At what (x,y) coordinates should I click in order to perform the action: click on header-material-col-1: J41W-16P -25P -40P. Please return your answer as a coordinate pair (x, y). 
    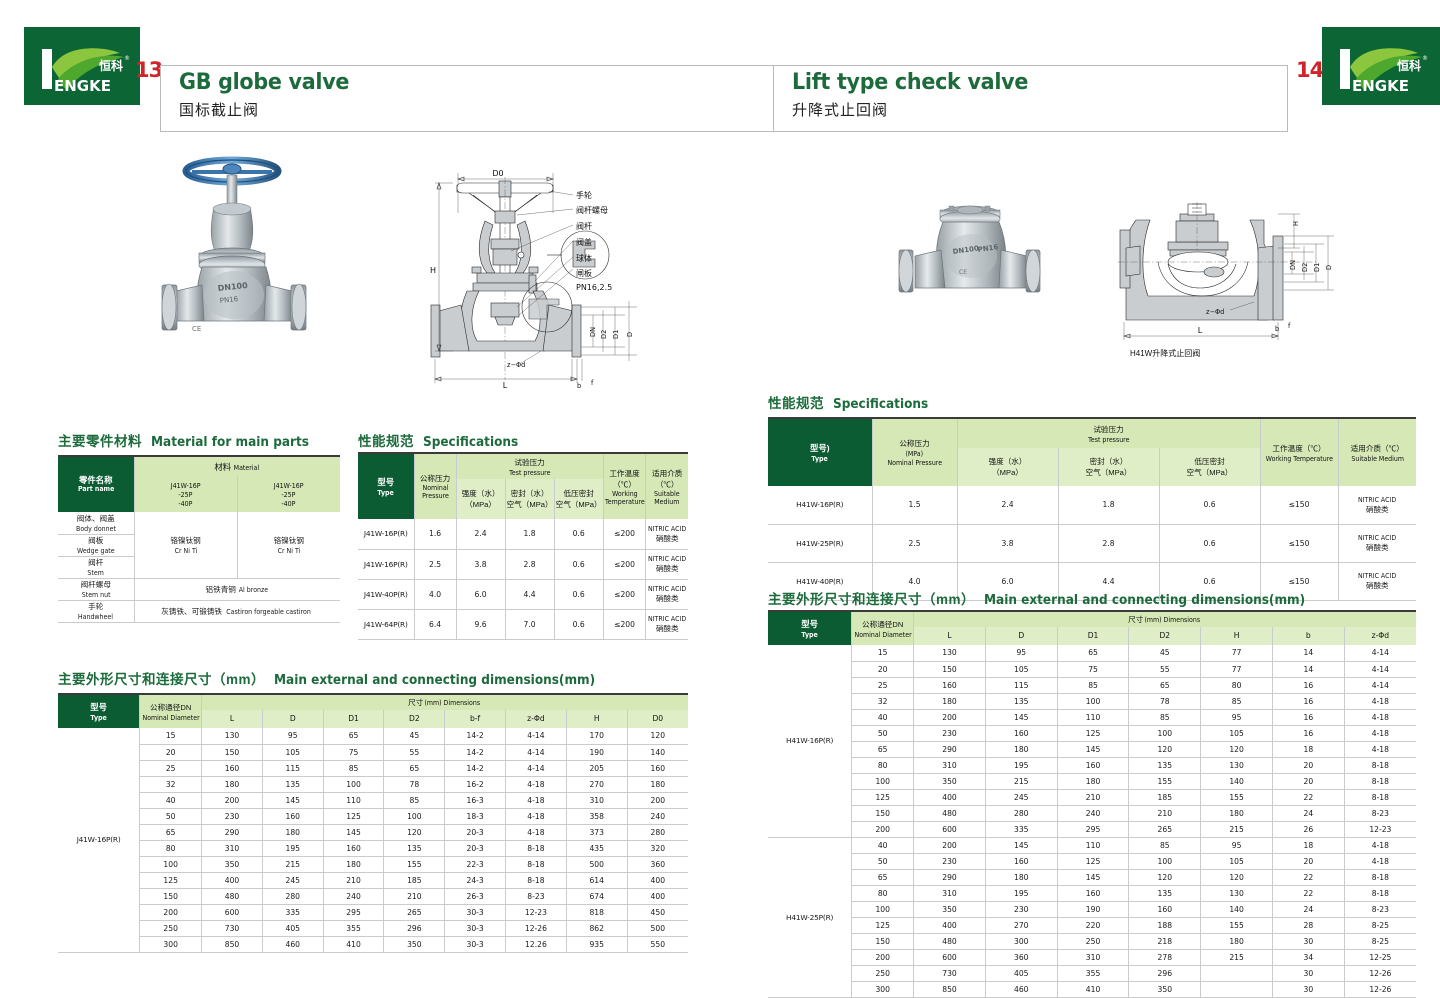
    Looking at the image, I should click on (186, 494).